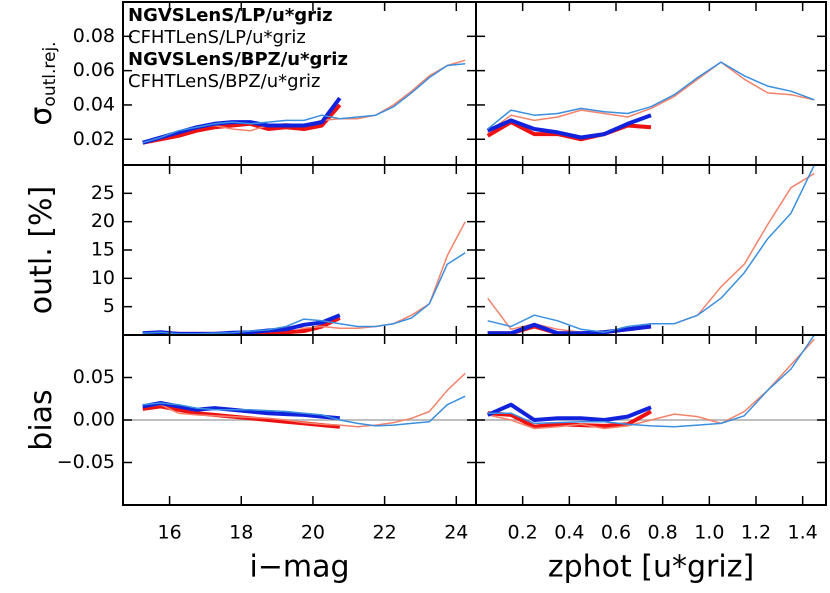 The image size is (830, 593). What do you see at coordinates (651, 567) in the screenshot?
I see `x-axis-label: zphot [u*griz]` at bounding box center [651, 567].